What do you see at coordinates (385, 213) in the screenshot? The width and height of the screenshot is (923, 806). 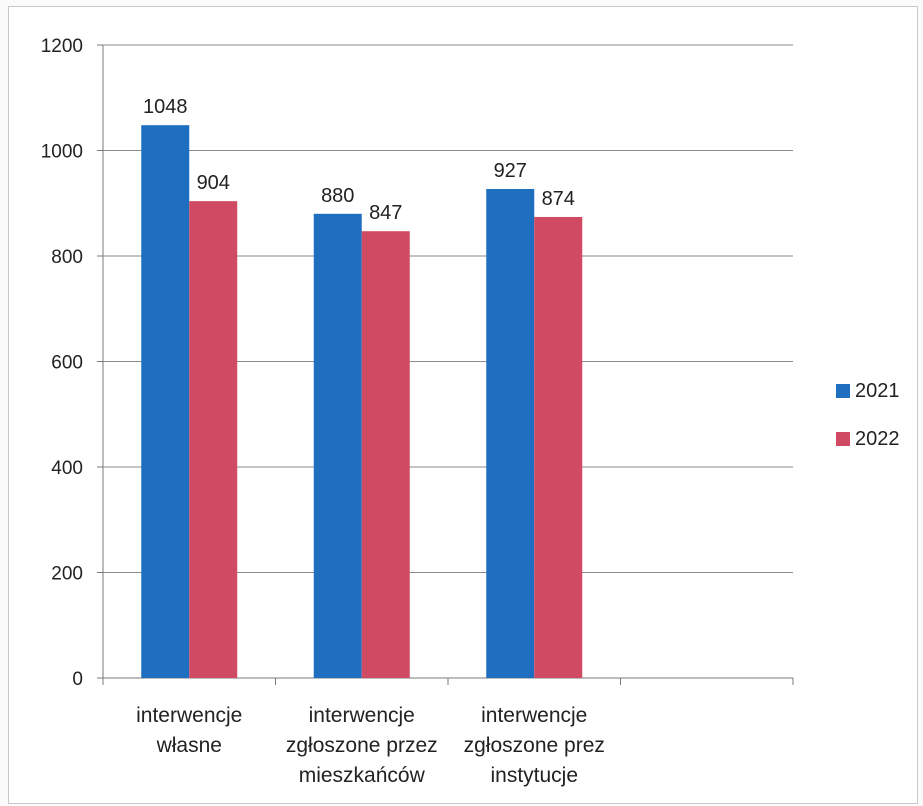 I see `data-label: 847` at bounding box center [385, 213].